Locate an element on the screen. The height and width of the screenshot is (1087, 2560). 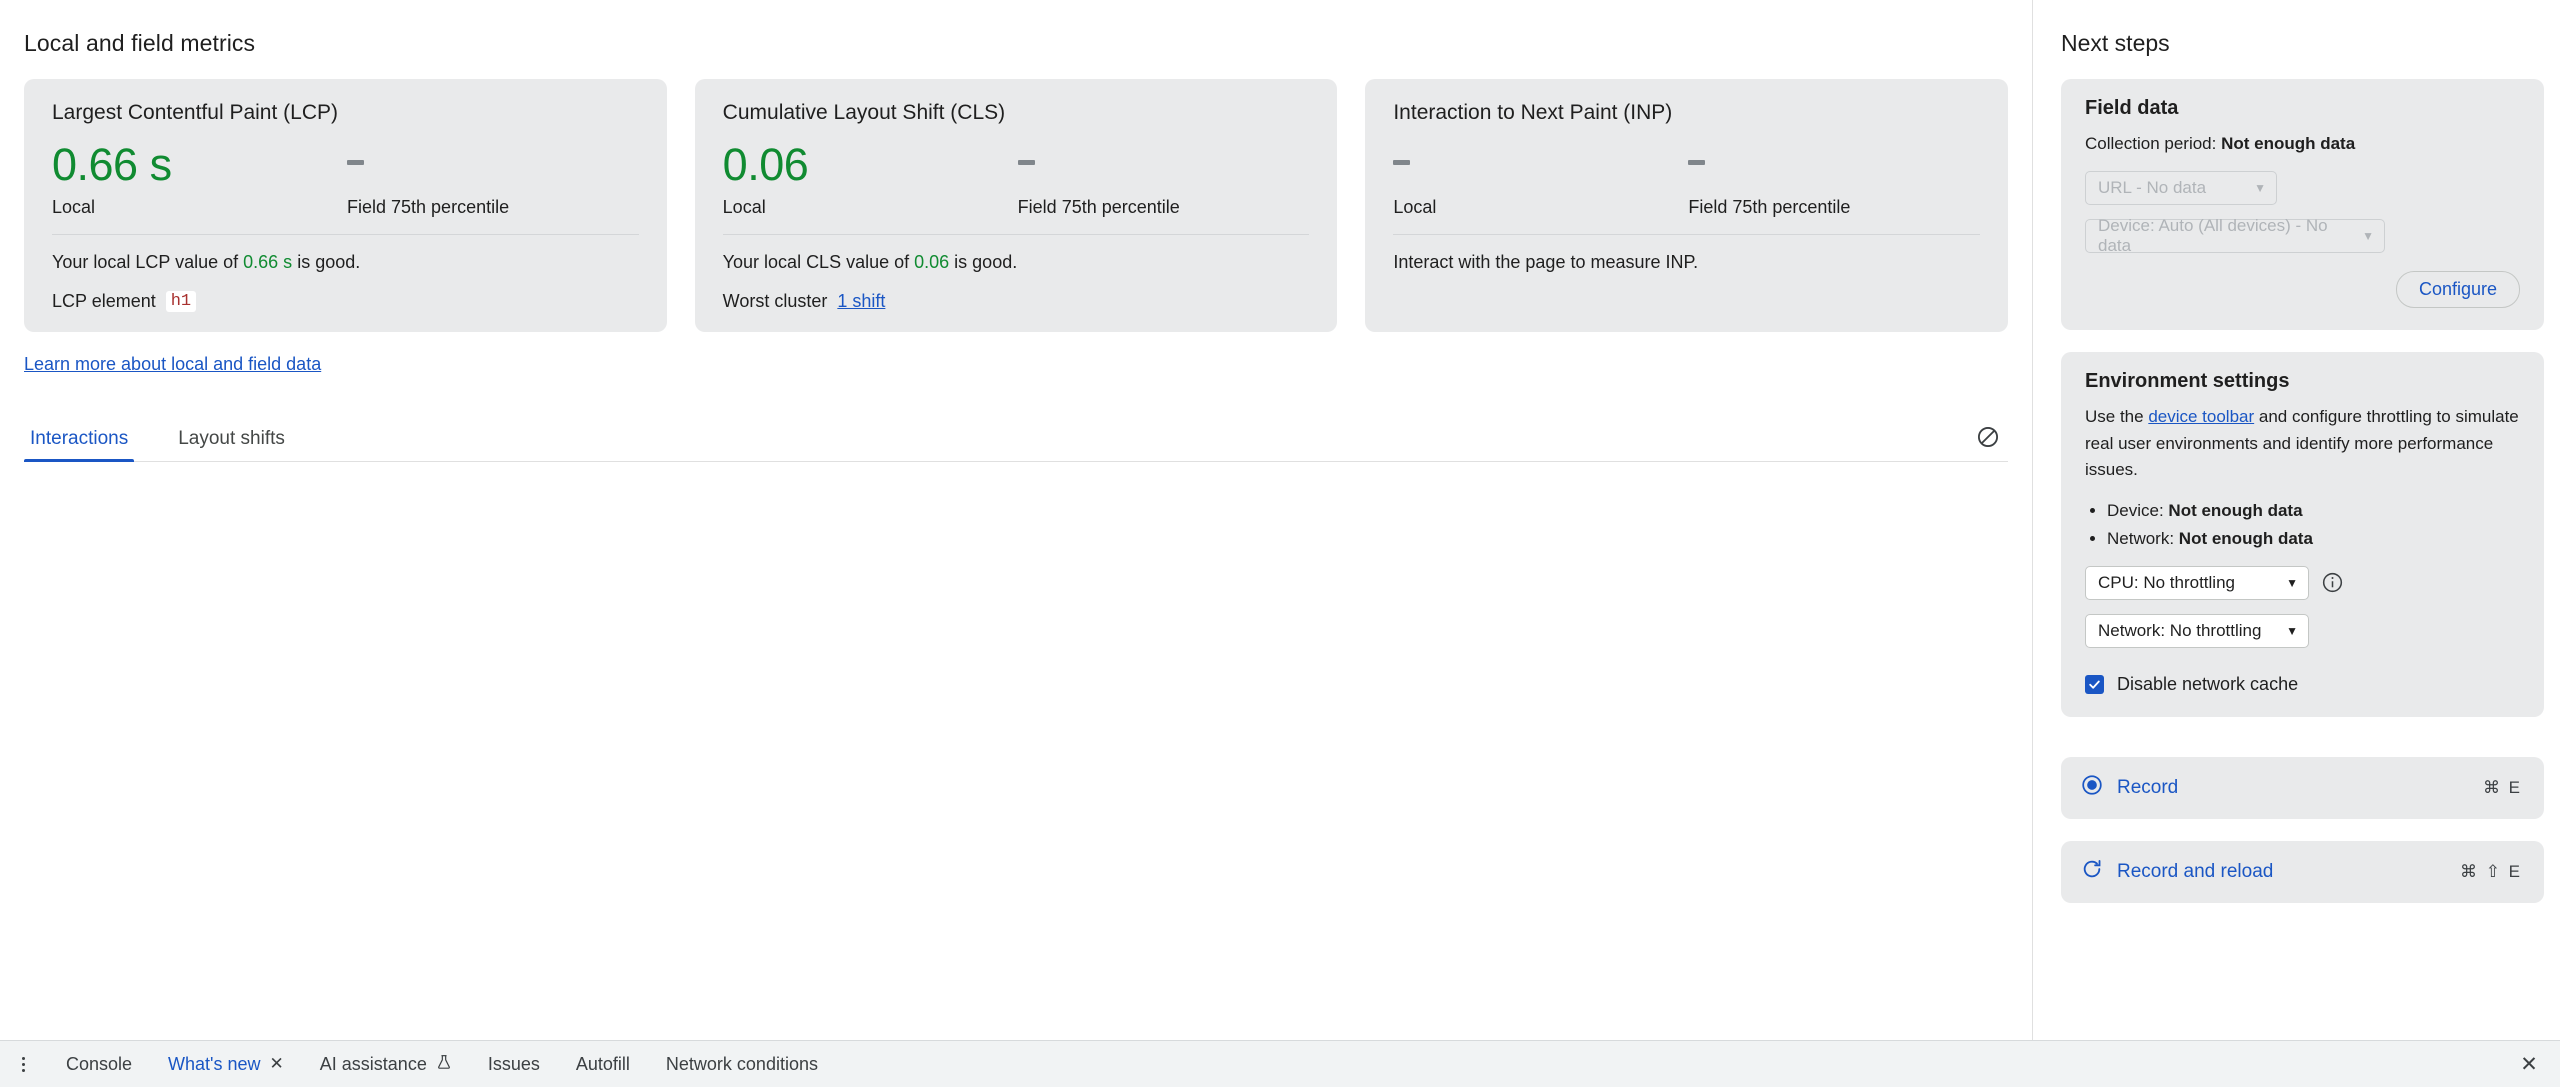
drawer-tab-console-label: Console is located at coordinates (99, 1063).